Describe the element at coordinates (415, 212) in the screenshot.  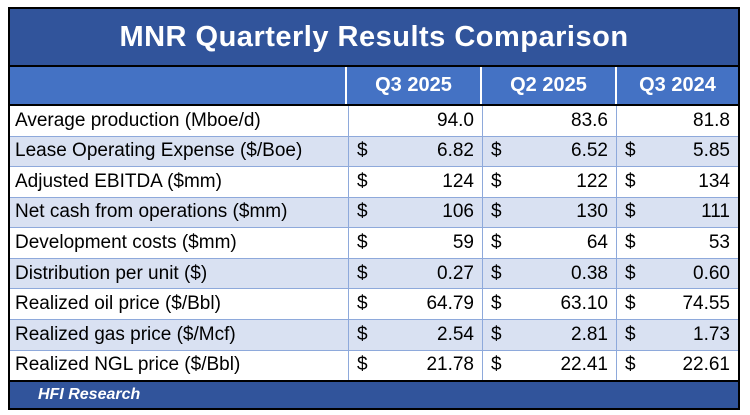
I see `cell-value: $106` at that location.